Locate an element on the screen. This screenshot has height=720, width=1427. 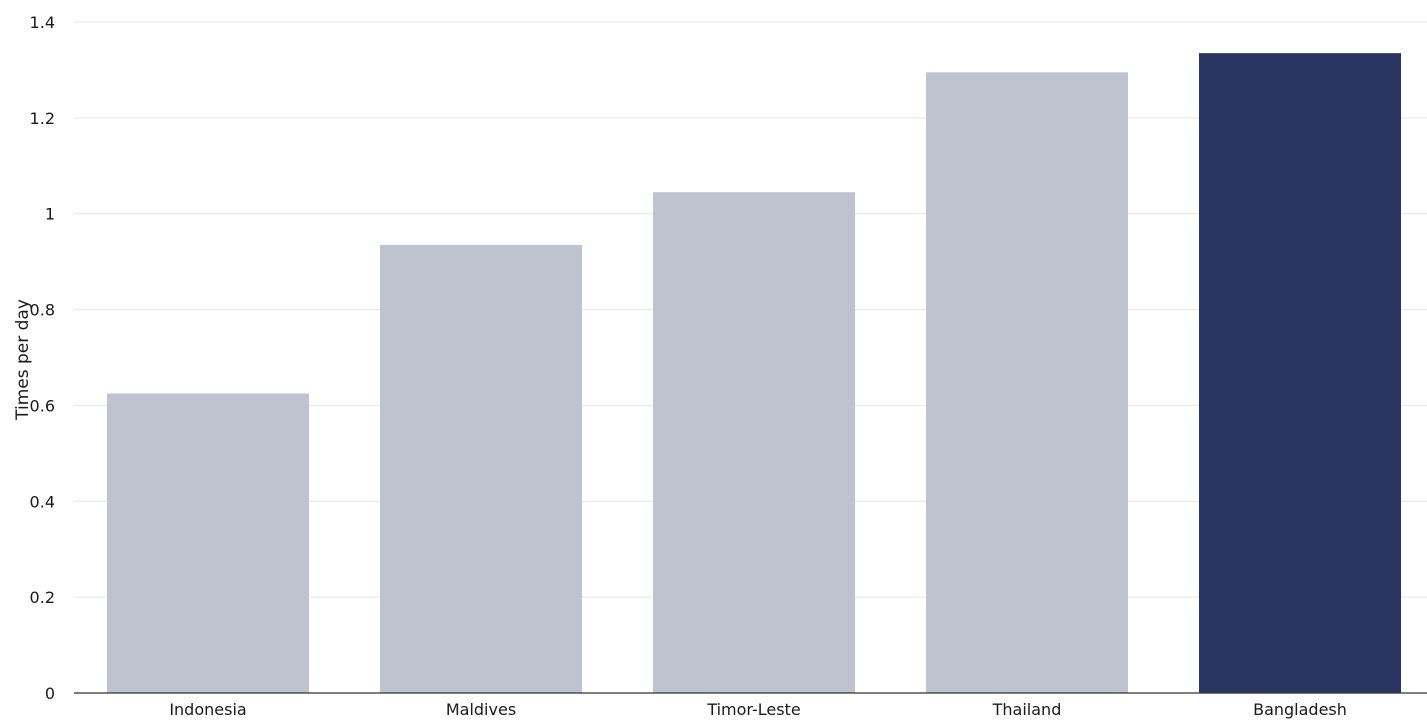
y-axis-title: Times per day is located at coordinates (23, 360).